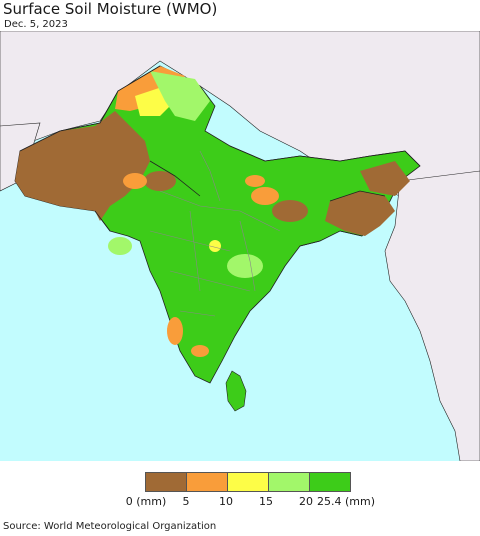 The height and width of the screenshot is (536, 480). I want to click on patch-central-dry, so click(160, 181).